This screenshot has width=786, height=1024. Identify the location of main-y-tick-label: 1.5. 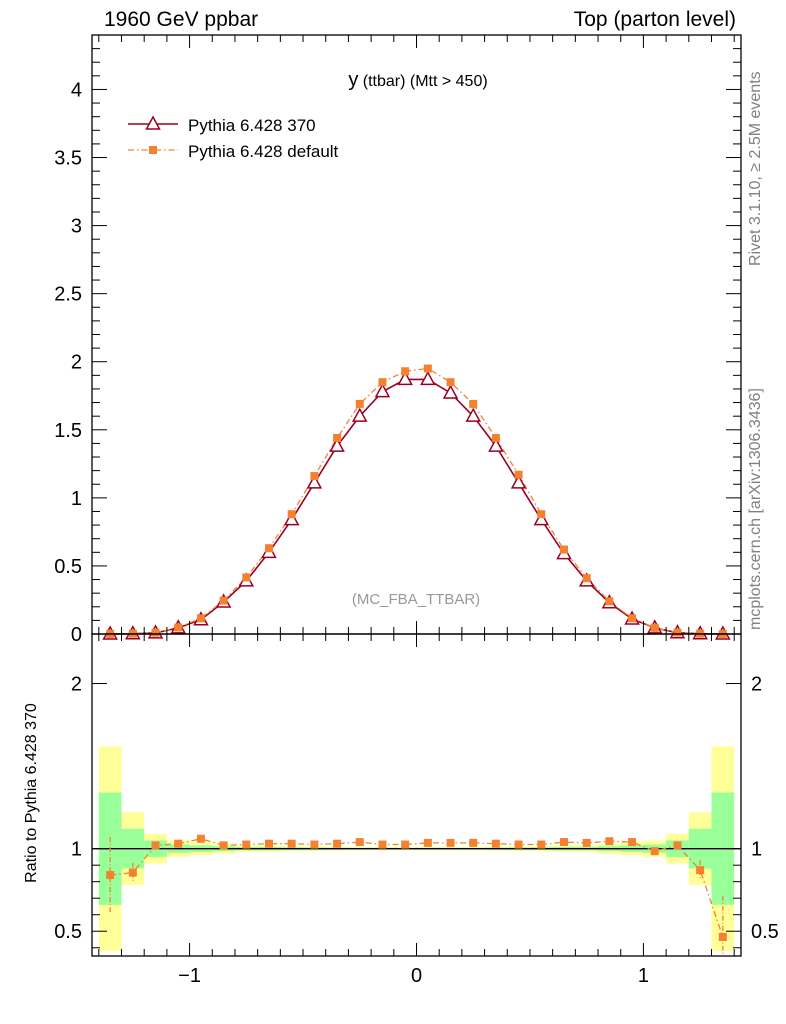
(68, 431).